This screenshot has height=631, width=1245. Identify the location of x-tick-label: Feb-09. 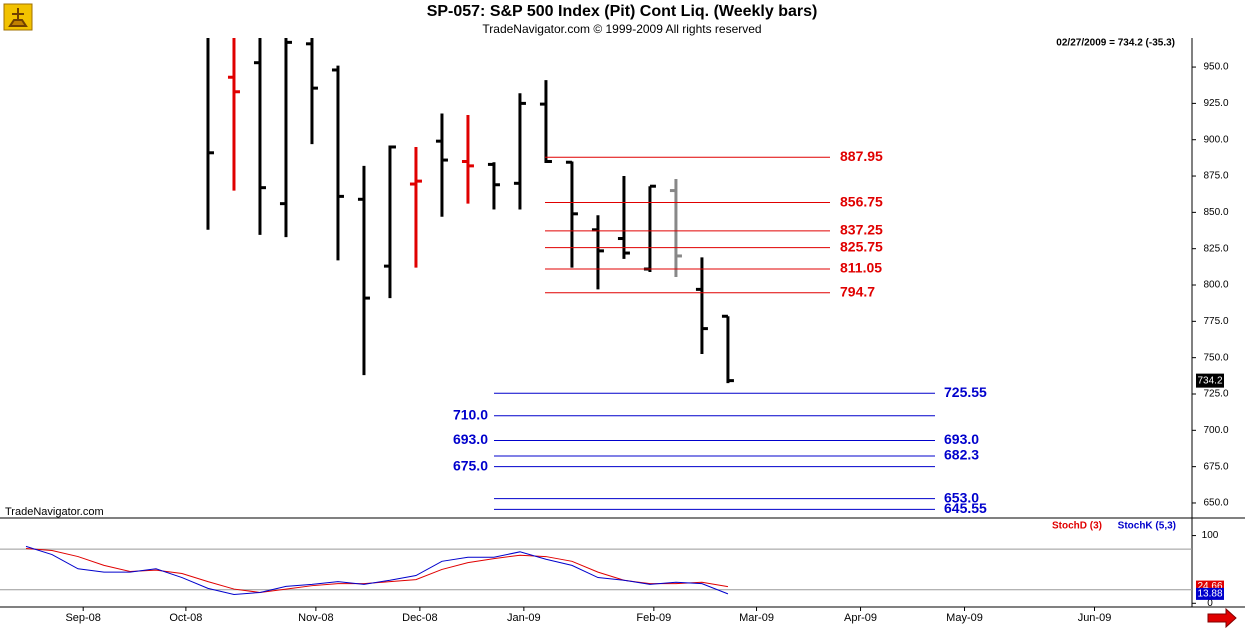
(653, 618).